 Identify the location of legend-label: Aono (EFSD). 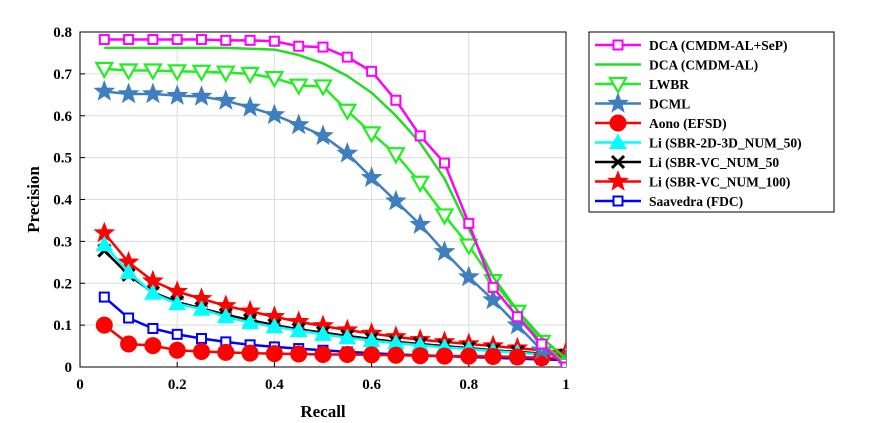
(688, 123).